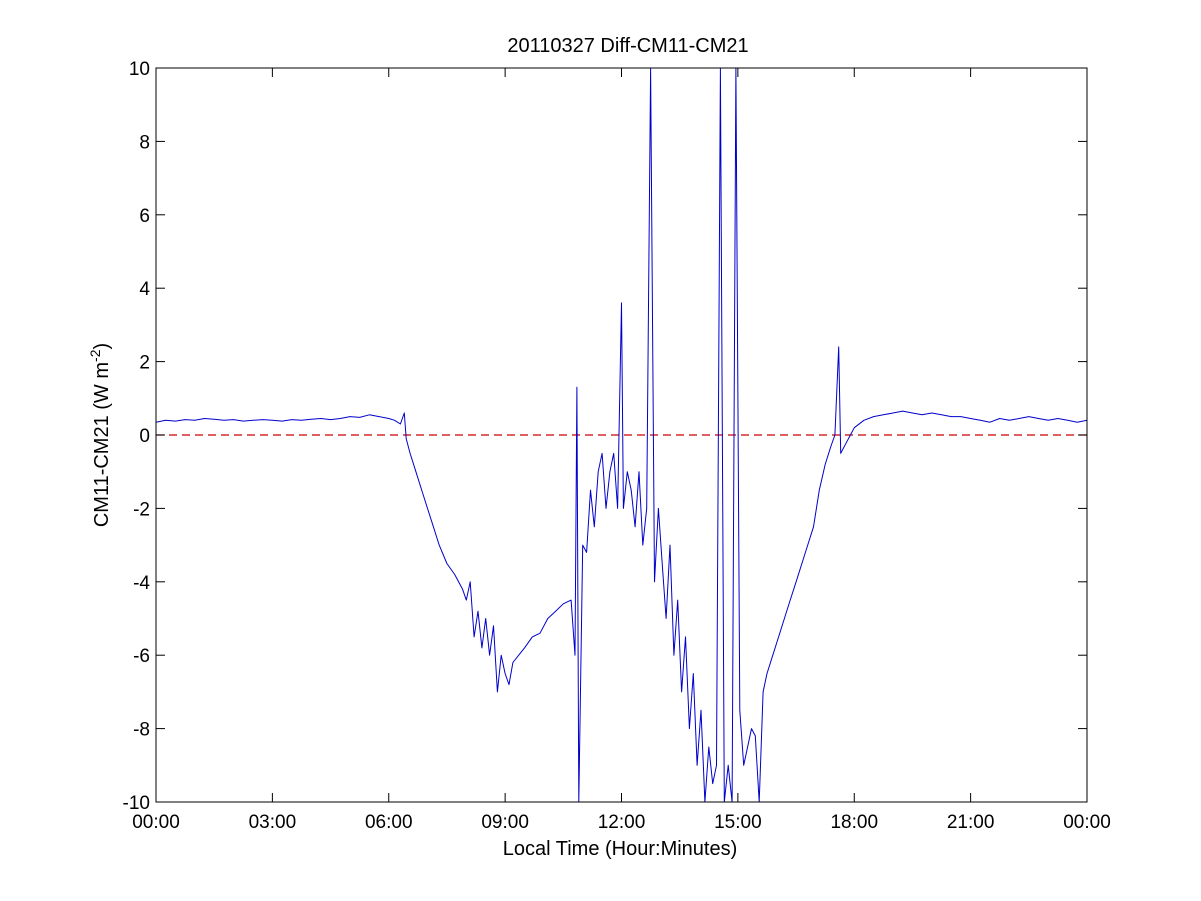 The width and height of the screenshot is (1201, 901). What do you see at coordinates (627, 46) in the screenshot?
I see `chart-title: 20110327 Diff-CM11-CM21` at bounding box center [627, 46].